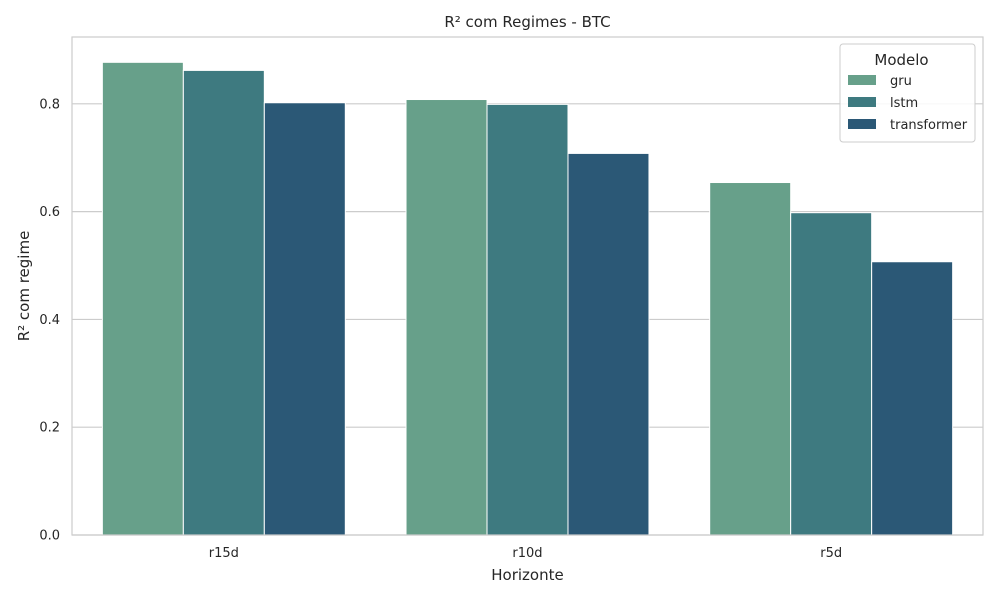  Describe the element at coordinates (223, 302) in the screenshot. I see `bar-lstm-r15d` at that location.